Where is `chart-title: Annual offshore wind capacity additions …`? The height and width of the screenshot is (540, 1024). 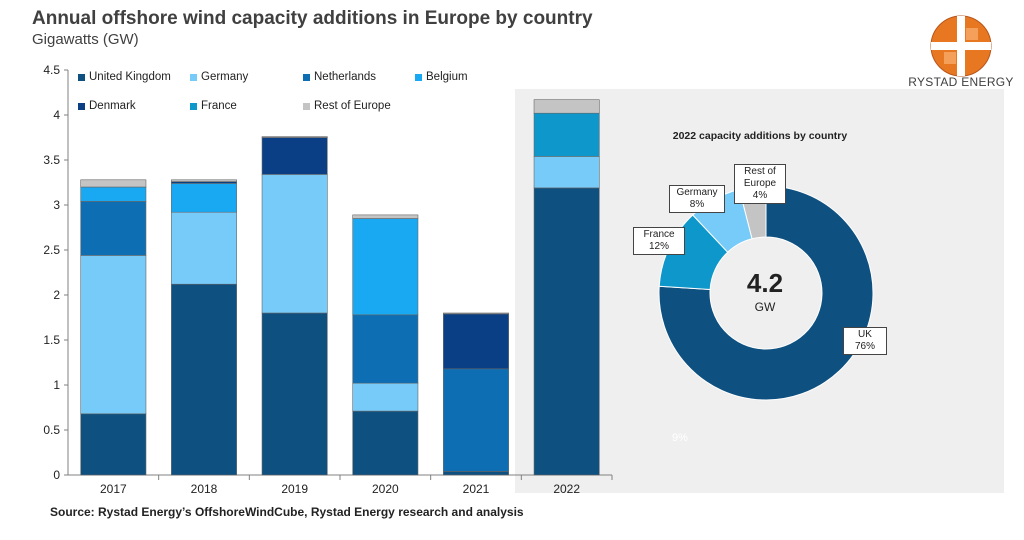
chart-title: Annual offshore wind capacity additions … is located at coordinates (312, 18).